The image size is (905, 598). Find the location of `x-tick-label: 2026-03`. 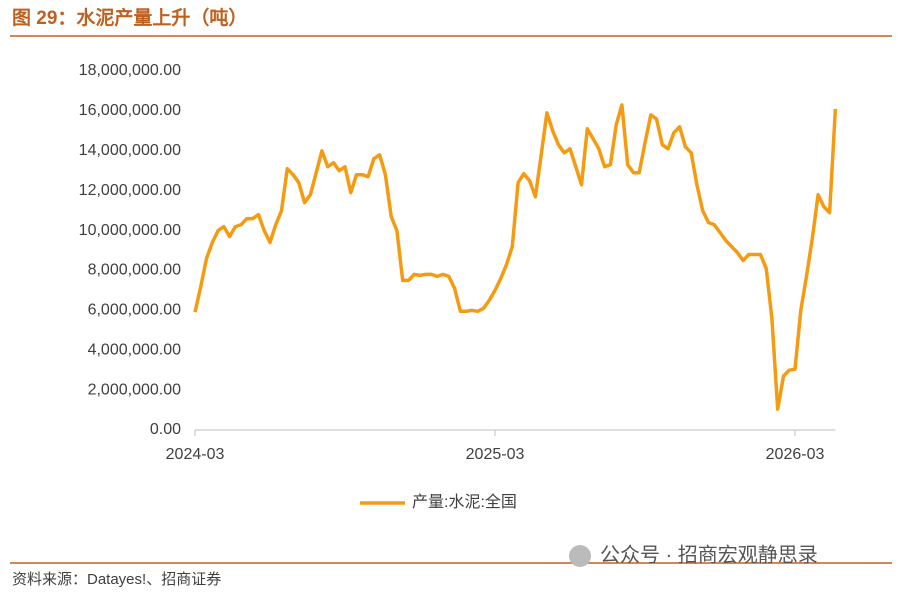

x-tick-label: 2026-03 is located at coordinates (795, 454).